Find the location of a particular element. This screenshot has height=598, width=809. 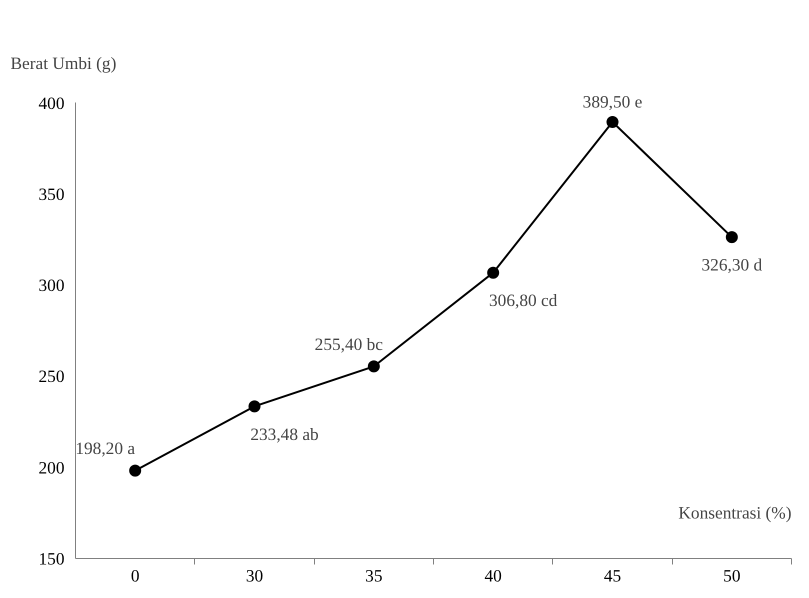

x-tick-label: 0 is located at coordinates (135, 576).